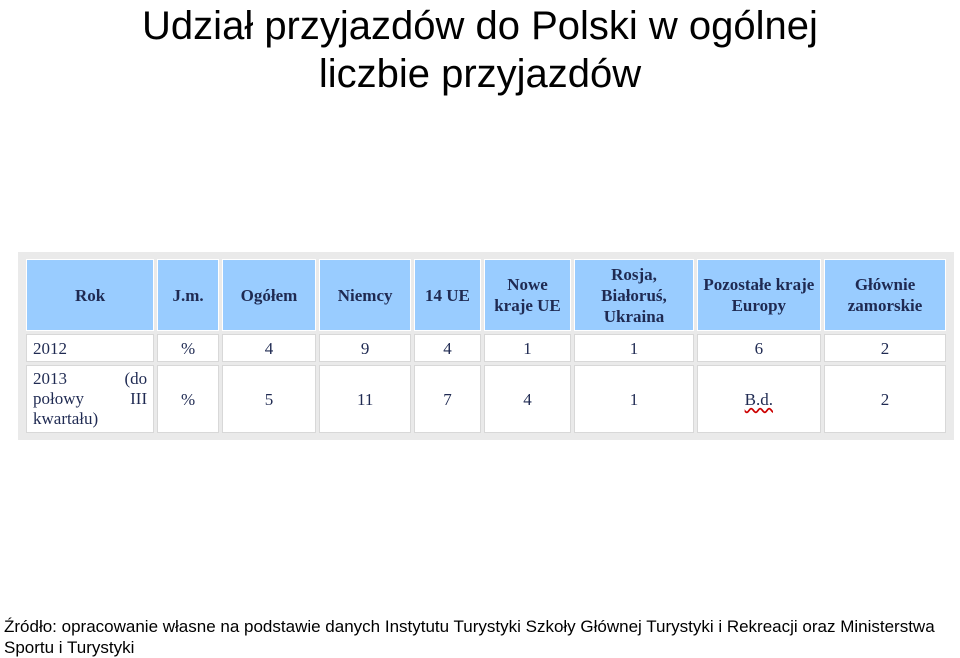 The width and height of the screenshot is (960, 658). Describe the element at coordinates (90, 295) in the screenshot. I see `header-rok: Rok` at that location.